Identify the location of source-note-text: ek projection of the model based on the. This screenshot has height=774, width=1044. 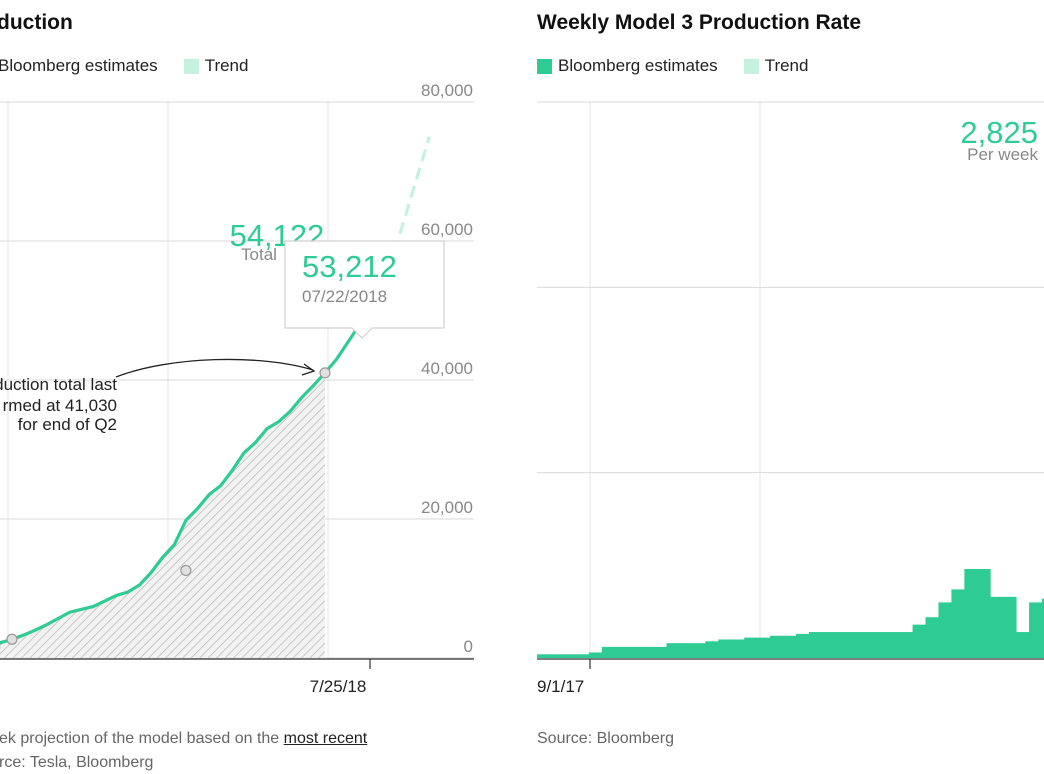
(140, 738).